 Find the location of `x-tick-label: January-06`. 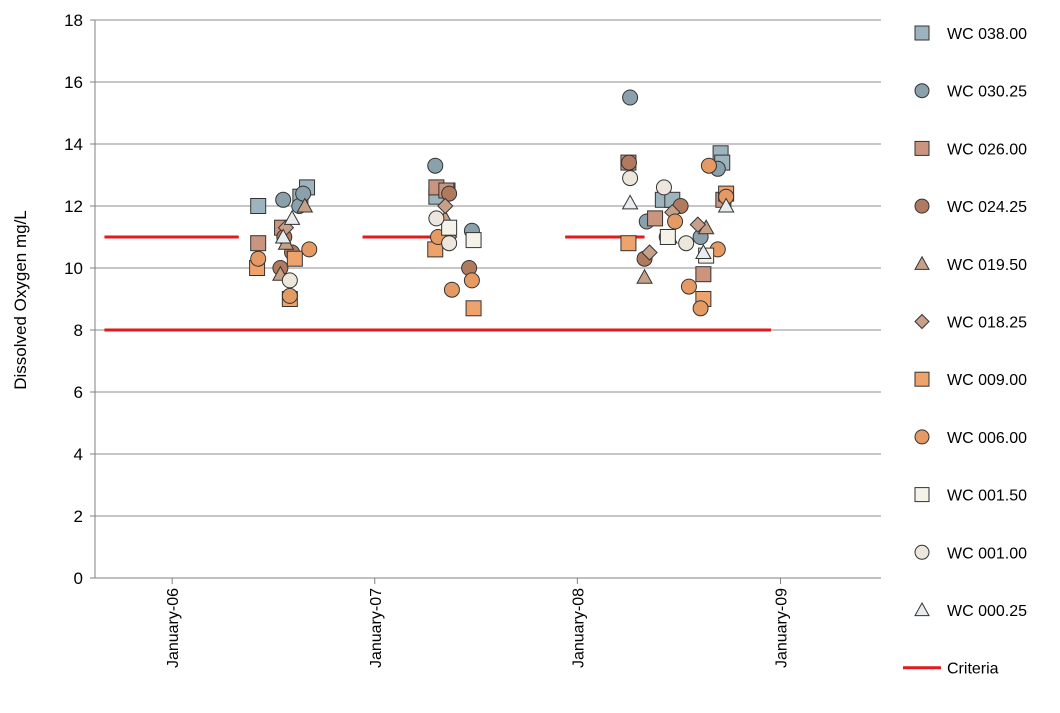

x-tick-label: January-06 is located at coordinates (173, 628).